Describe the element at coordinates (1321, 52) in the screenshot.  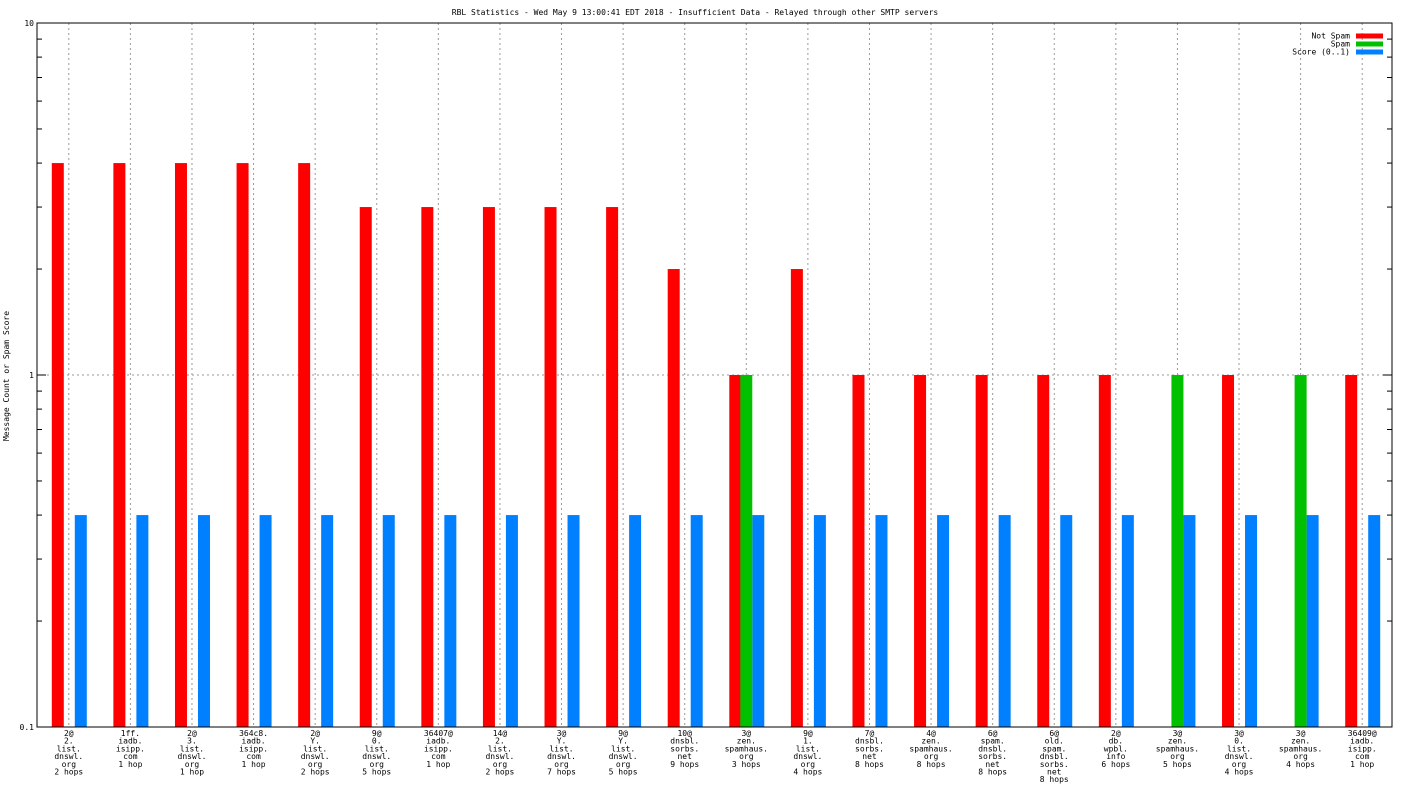
I see `legend-label: Score (0..1)` at that location.